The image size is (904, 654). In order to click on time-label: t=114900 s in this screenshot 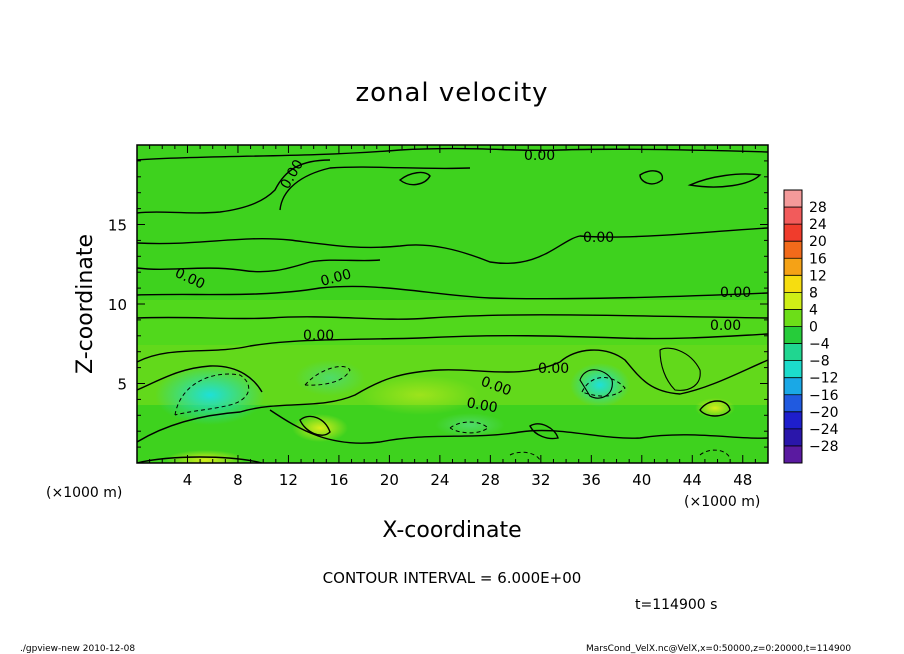, I will do `click(676, 605)`.